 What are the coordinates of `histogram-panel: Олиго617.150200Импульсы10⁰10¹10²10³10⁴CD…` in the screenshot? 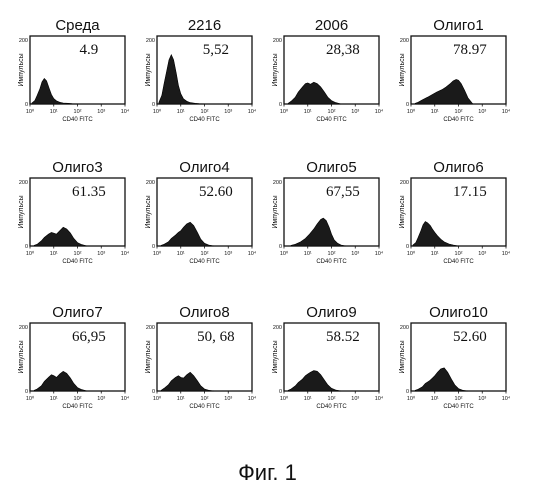 It's located at (455, 212).